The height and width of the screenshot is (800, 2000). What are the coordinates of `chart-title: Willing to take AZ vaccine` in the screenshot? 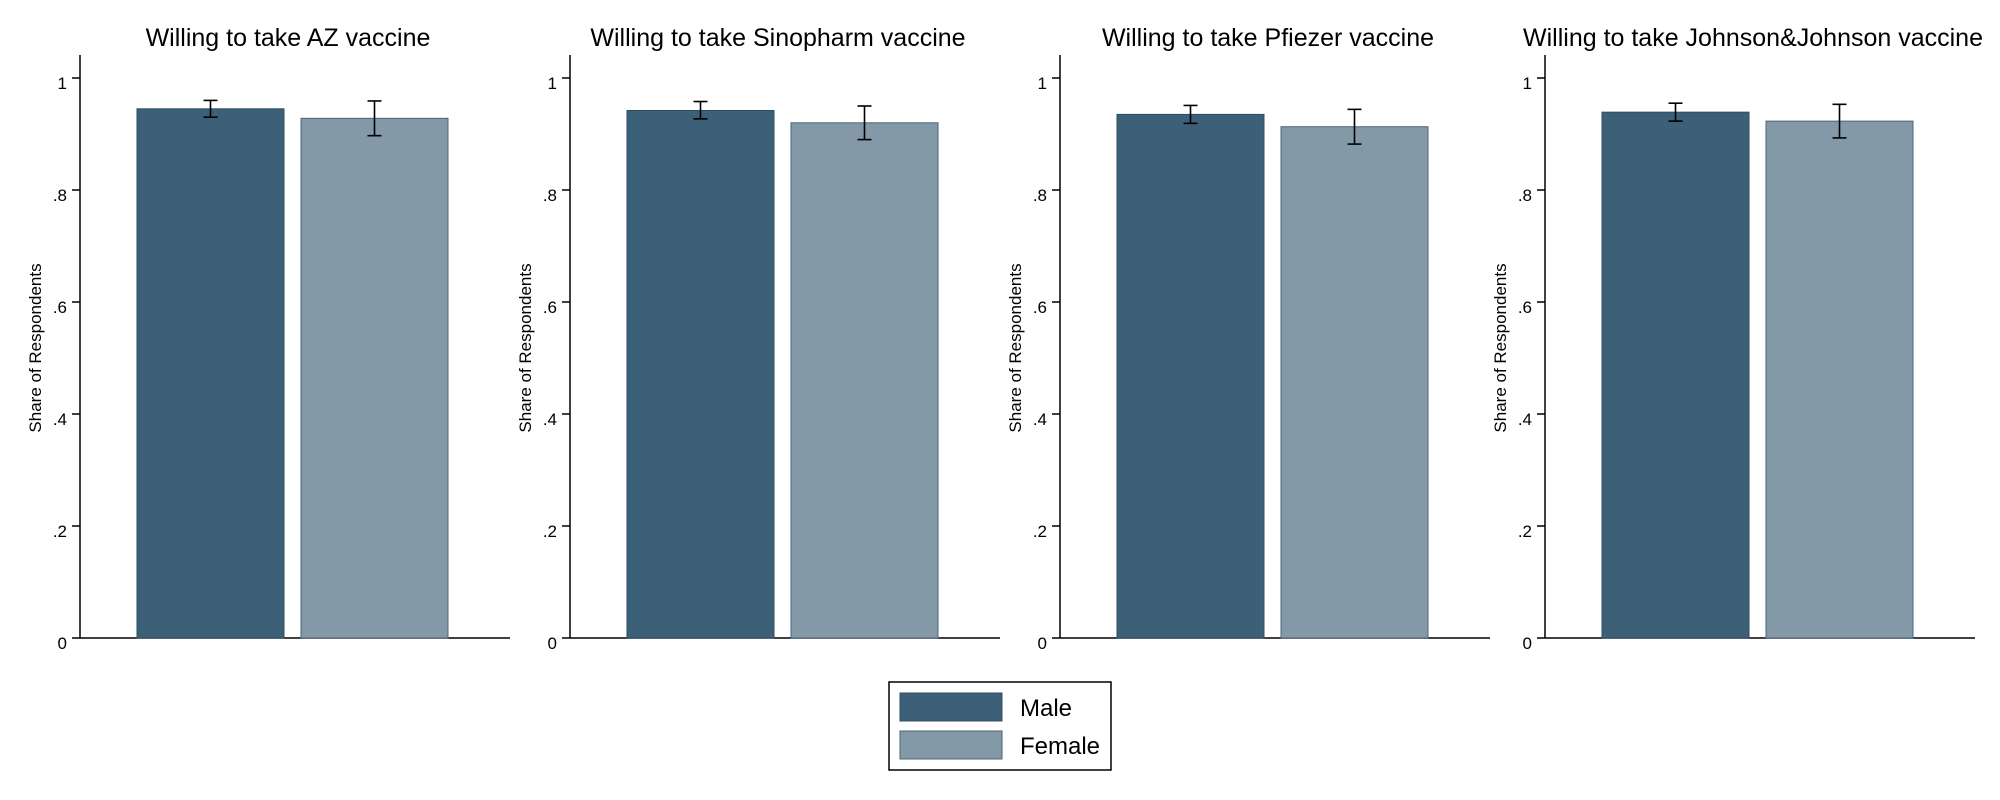 It's located at (288, 38).